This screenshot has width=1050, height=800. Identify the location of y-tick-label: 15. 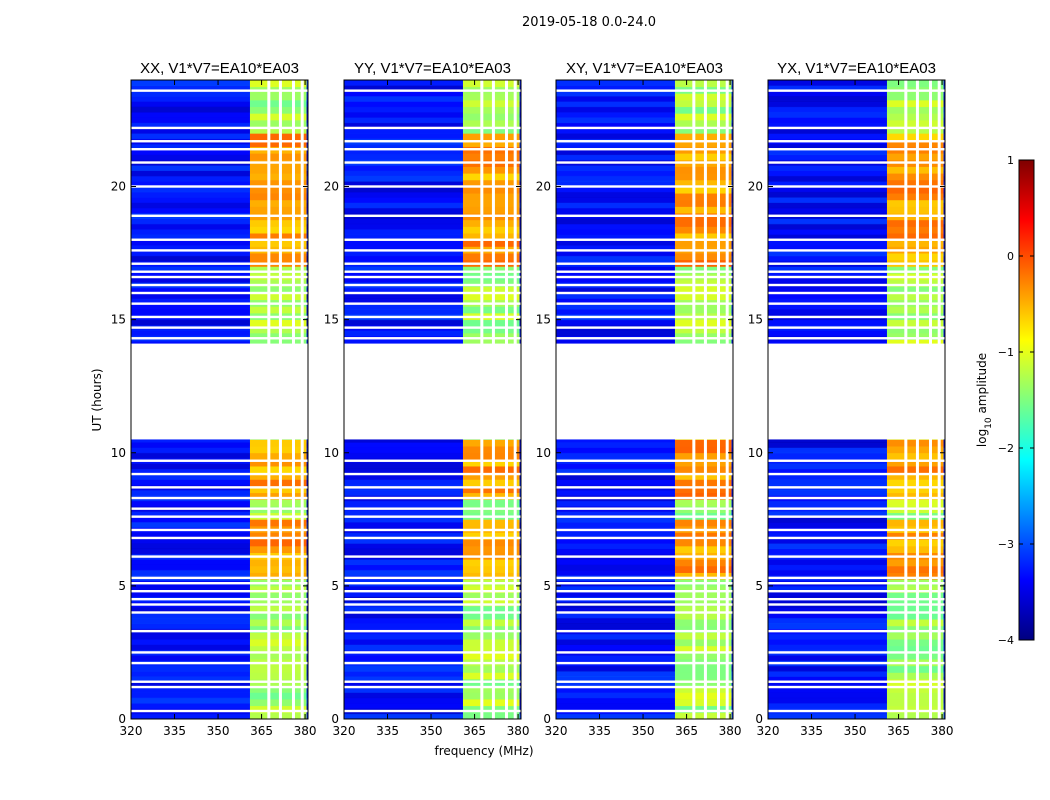
(118, 320).